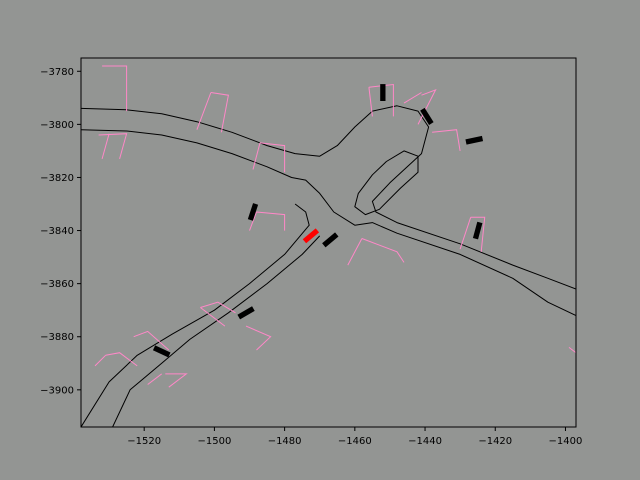  Describe the element at coordinates (285, 441) in the screenshot. I see `x-tick-label-2: −1480` at that location.